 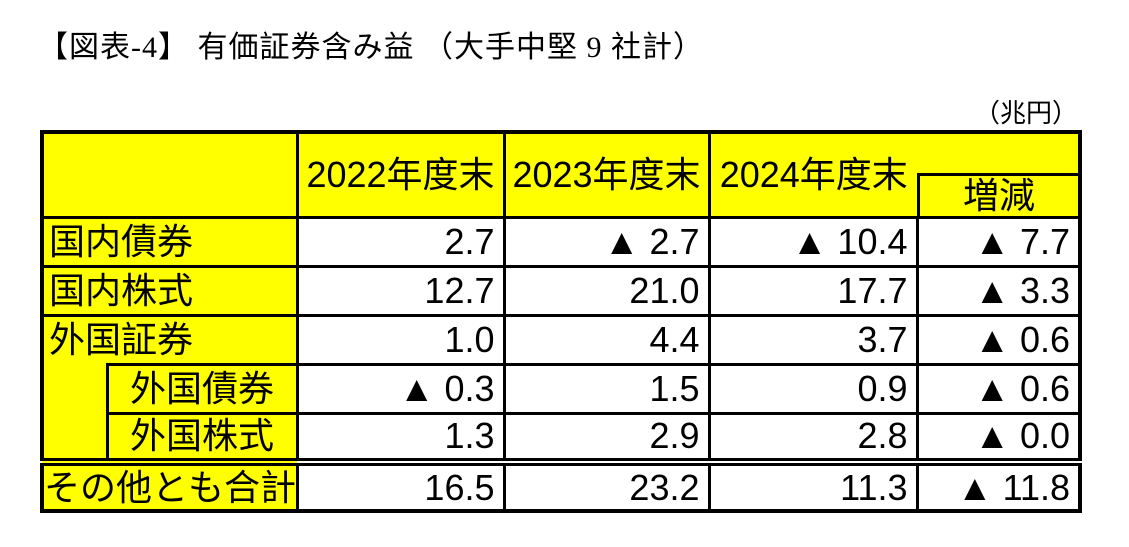 I want to click on cell-value: 16.5, so click(x=400, y=485).